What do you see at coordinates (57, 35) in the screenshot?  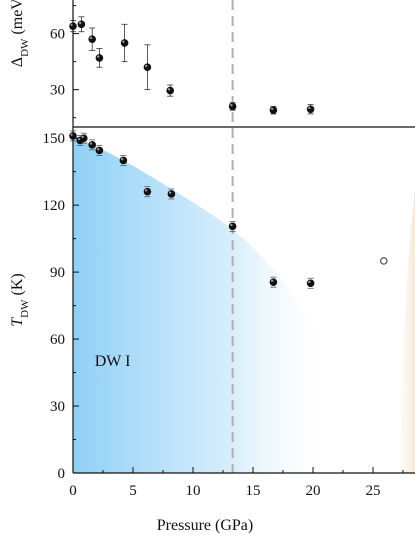 I see `top-y-tick-label: 60` at bounding box center [57, 35].